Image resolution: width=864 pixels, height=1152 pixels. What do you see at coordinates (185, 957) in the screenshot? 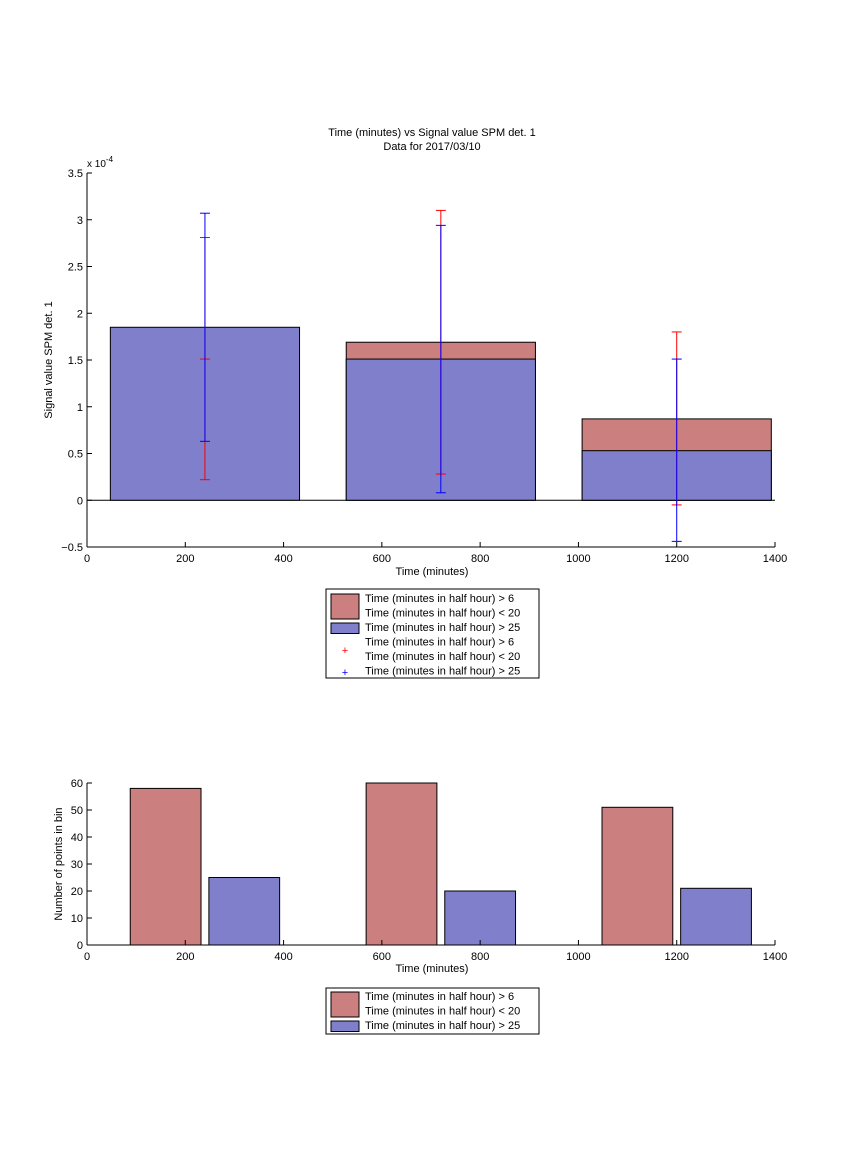
I see `chart-2-x-tick-label-1: 200` at bounding box center [185, 957].